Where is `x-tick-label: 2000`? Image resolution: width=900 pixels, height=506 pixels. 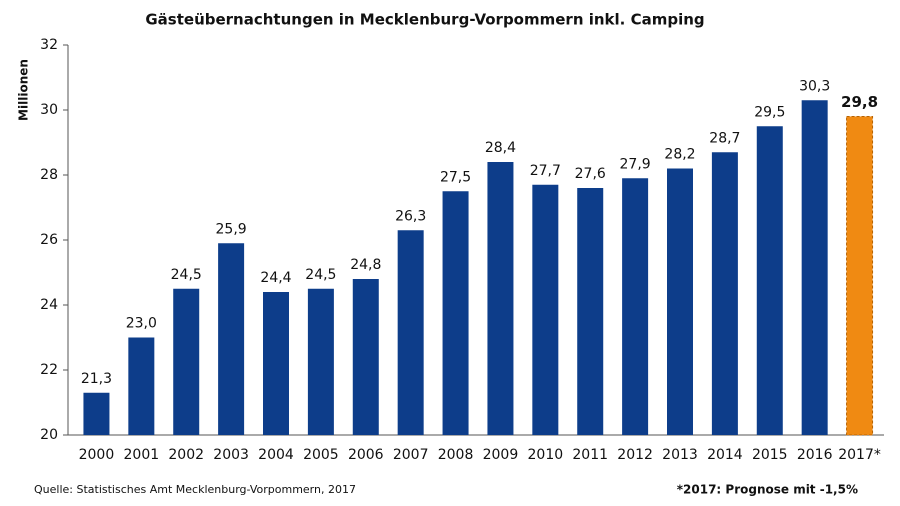
x-tick-label: 2000 is located at coordinates (97, 455).